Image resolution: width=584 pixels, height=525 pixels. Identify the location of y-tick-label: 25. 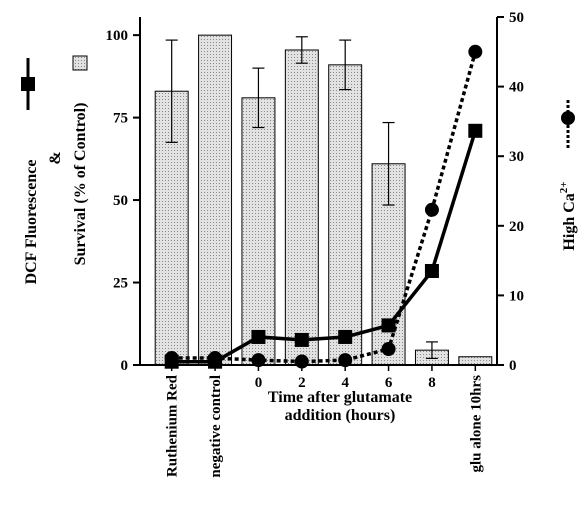
(120, 284).